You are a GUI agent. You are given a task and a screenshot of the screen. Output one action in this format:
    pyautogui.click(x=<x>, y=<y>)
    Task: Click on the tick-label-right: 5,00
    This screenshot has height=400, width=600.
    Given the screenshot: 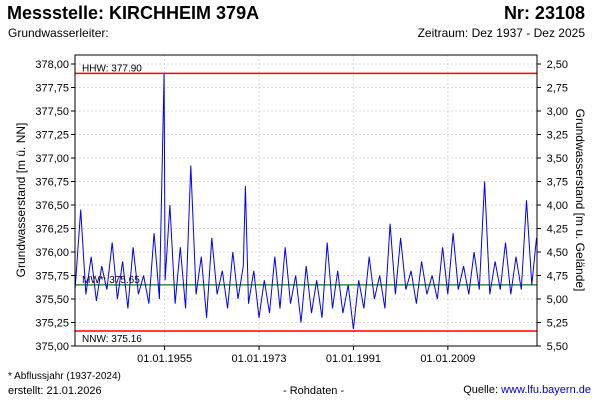 What is the action you would take?
    pyautogui.click(x=557, y=300)
    